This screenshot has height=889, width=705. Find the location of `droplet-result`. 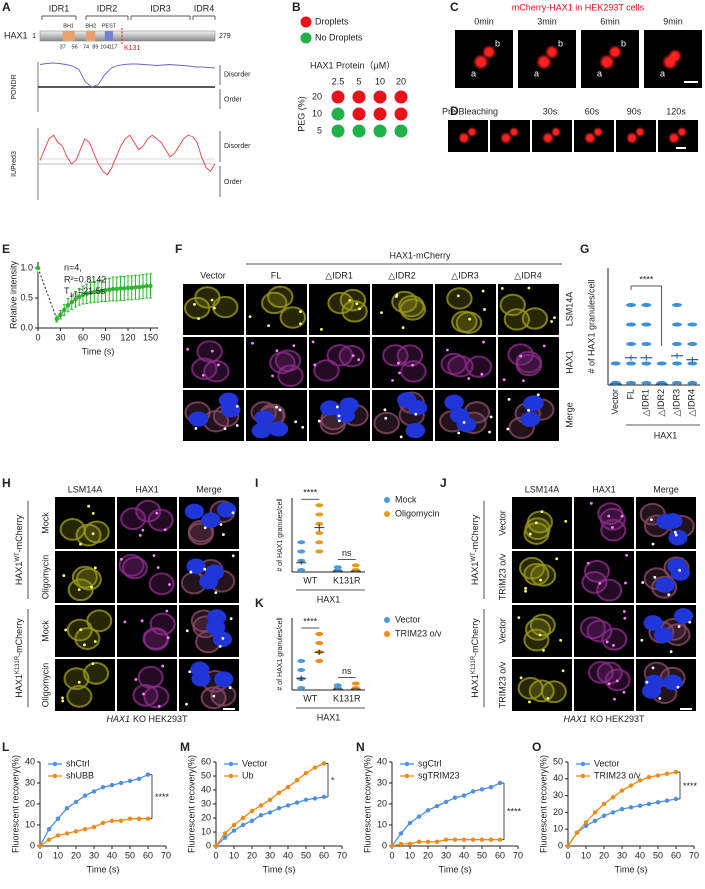

droplet-result is located at coordinates (338, 97).